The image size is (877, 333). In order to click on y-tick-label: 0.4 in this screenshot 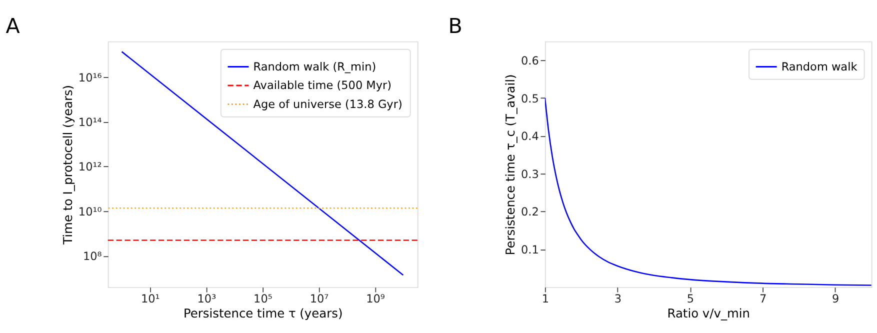, I will do `click(529, 137)`.